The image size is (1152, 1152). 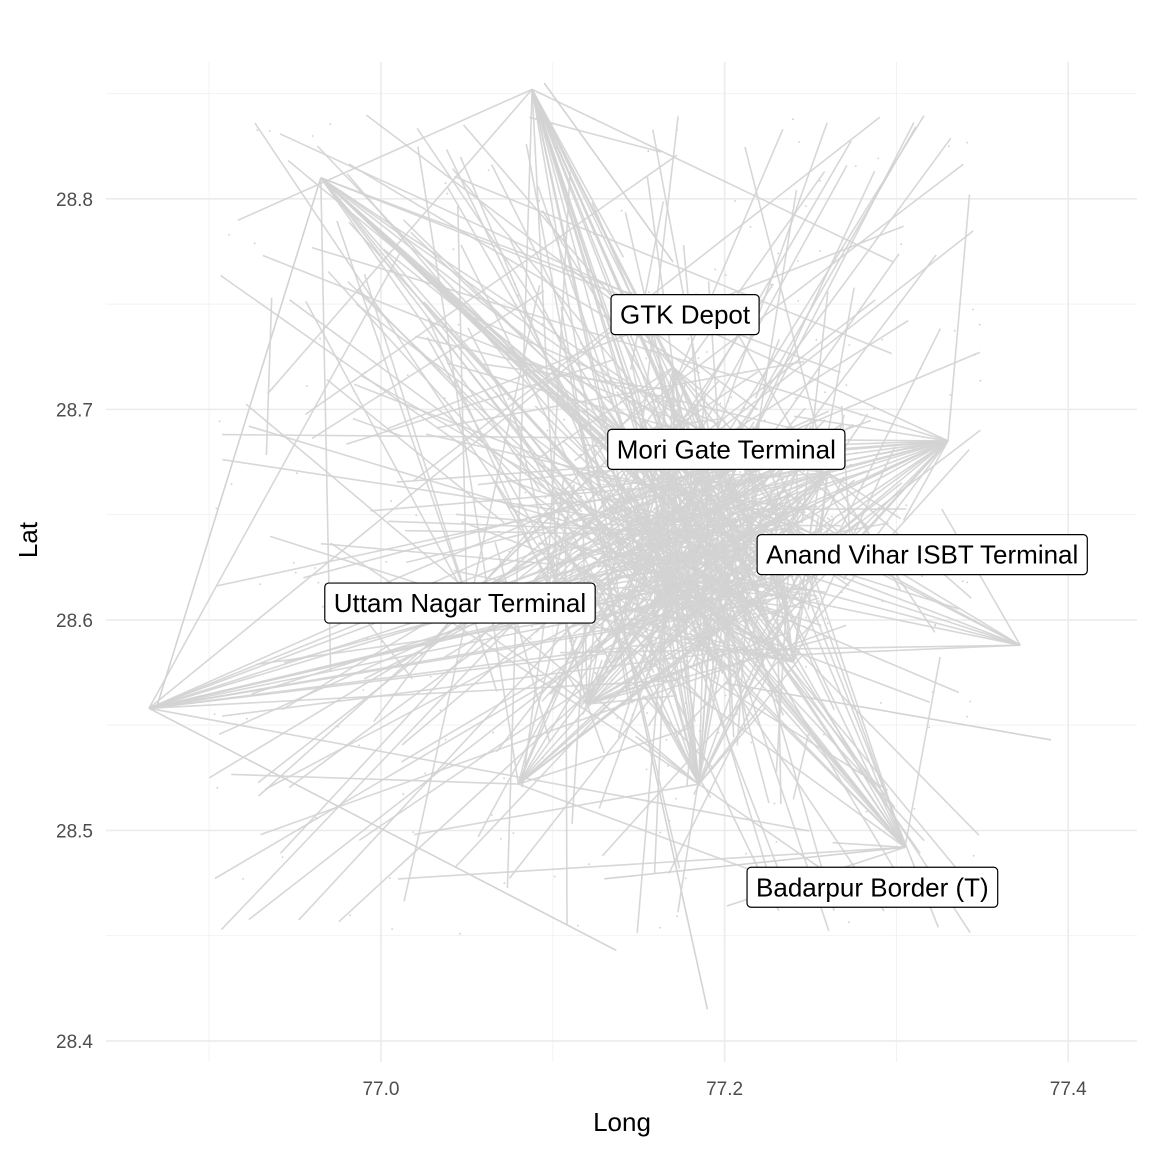 What do you see at coordinates (74, 410) in the screenshot?
I see `y-tick-label: 28.7` at bounding box center [74, 410].